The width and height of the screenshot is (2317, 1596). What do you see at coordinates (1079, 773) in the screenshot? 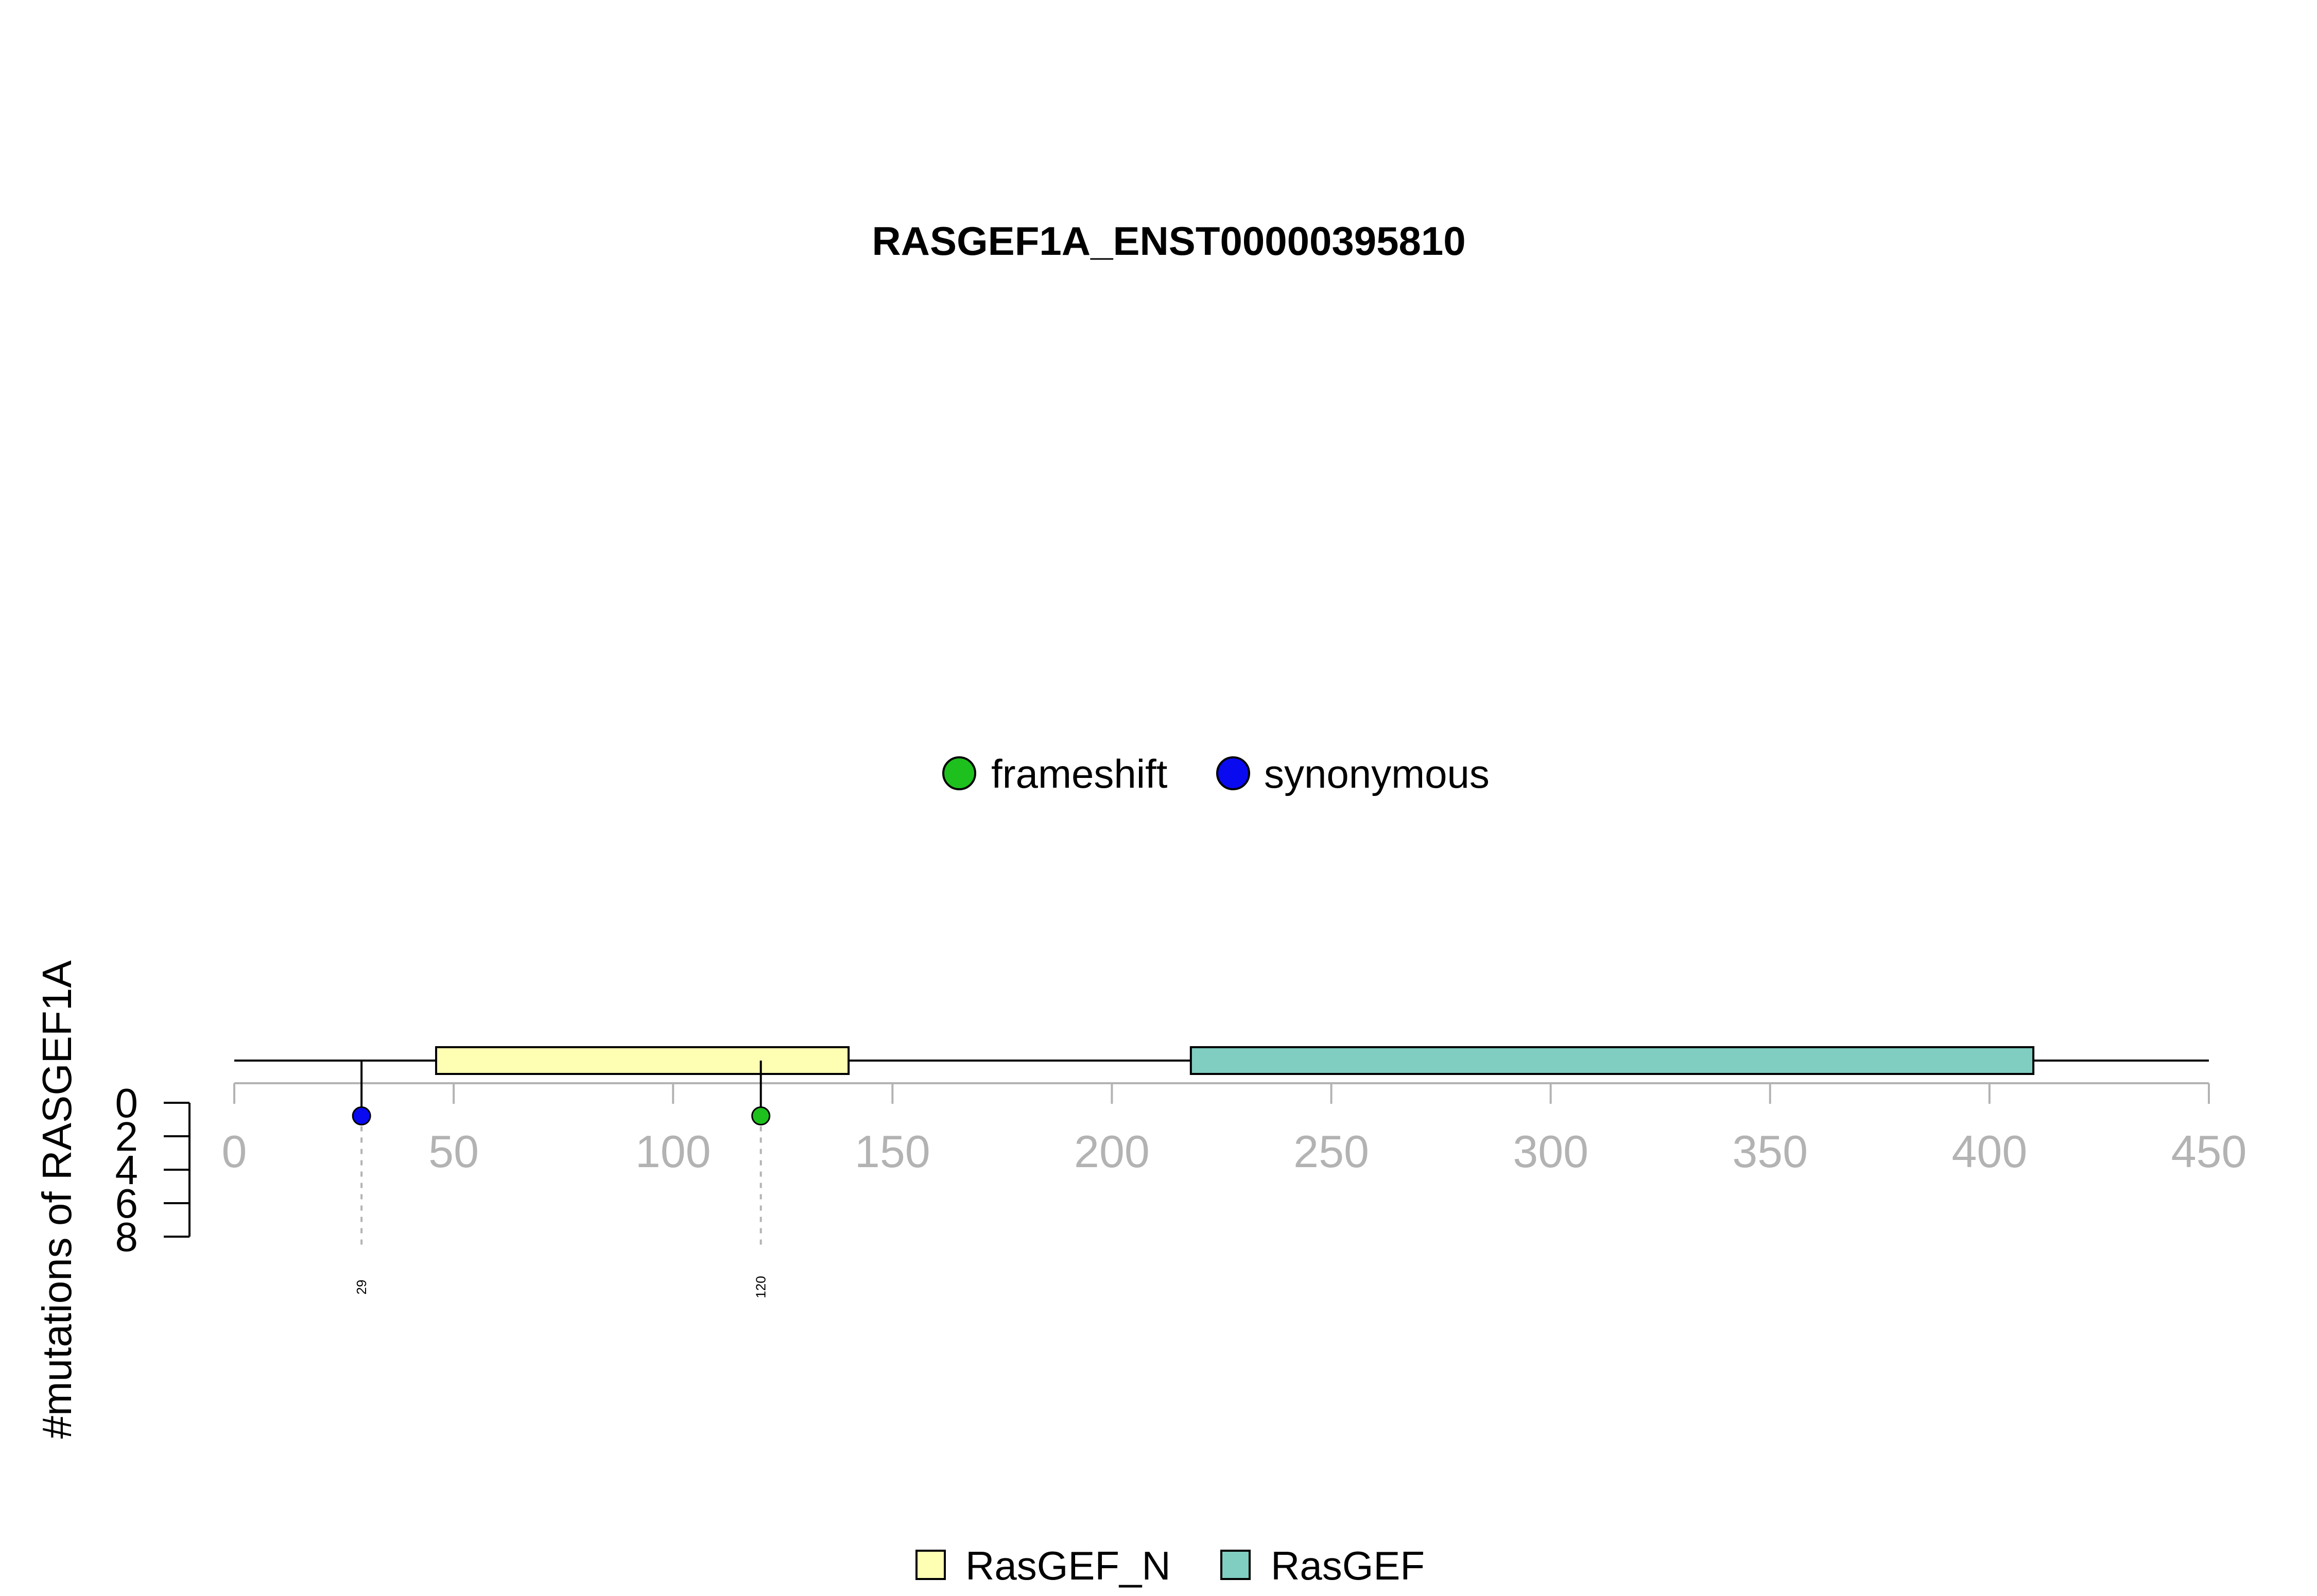
I see `mutation-legend-label-frameshift: frameshift` at bounding box center [1079, 773].